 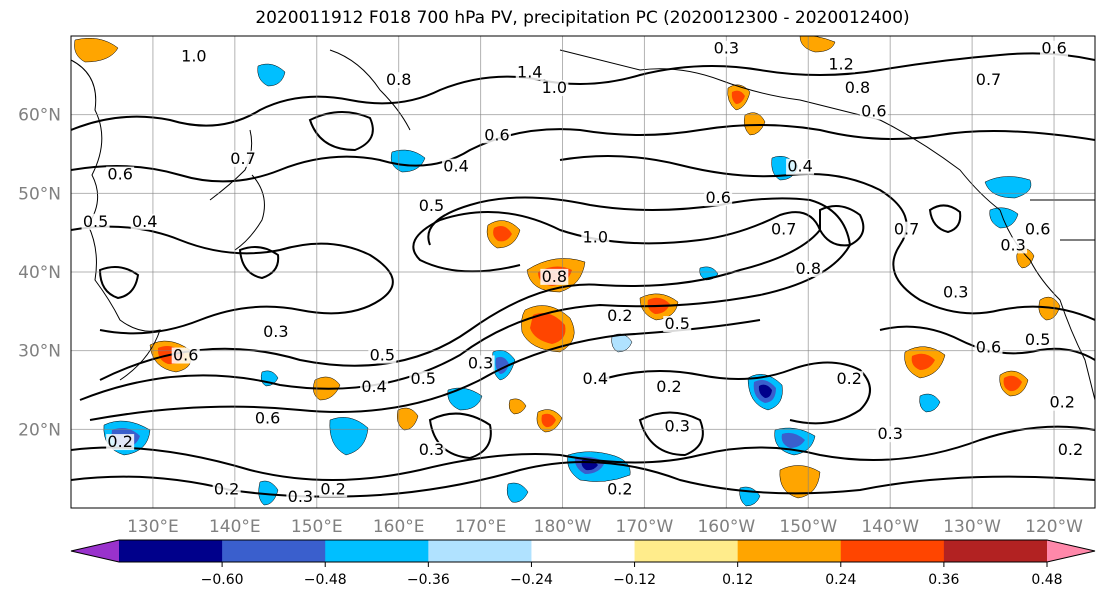 What do you see at coordinates (943, 580) in the screenshot?
I see `colorbar-tick-label: 0.36` at bounding box center [943, 580].